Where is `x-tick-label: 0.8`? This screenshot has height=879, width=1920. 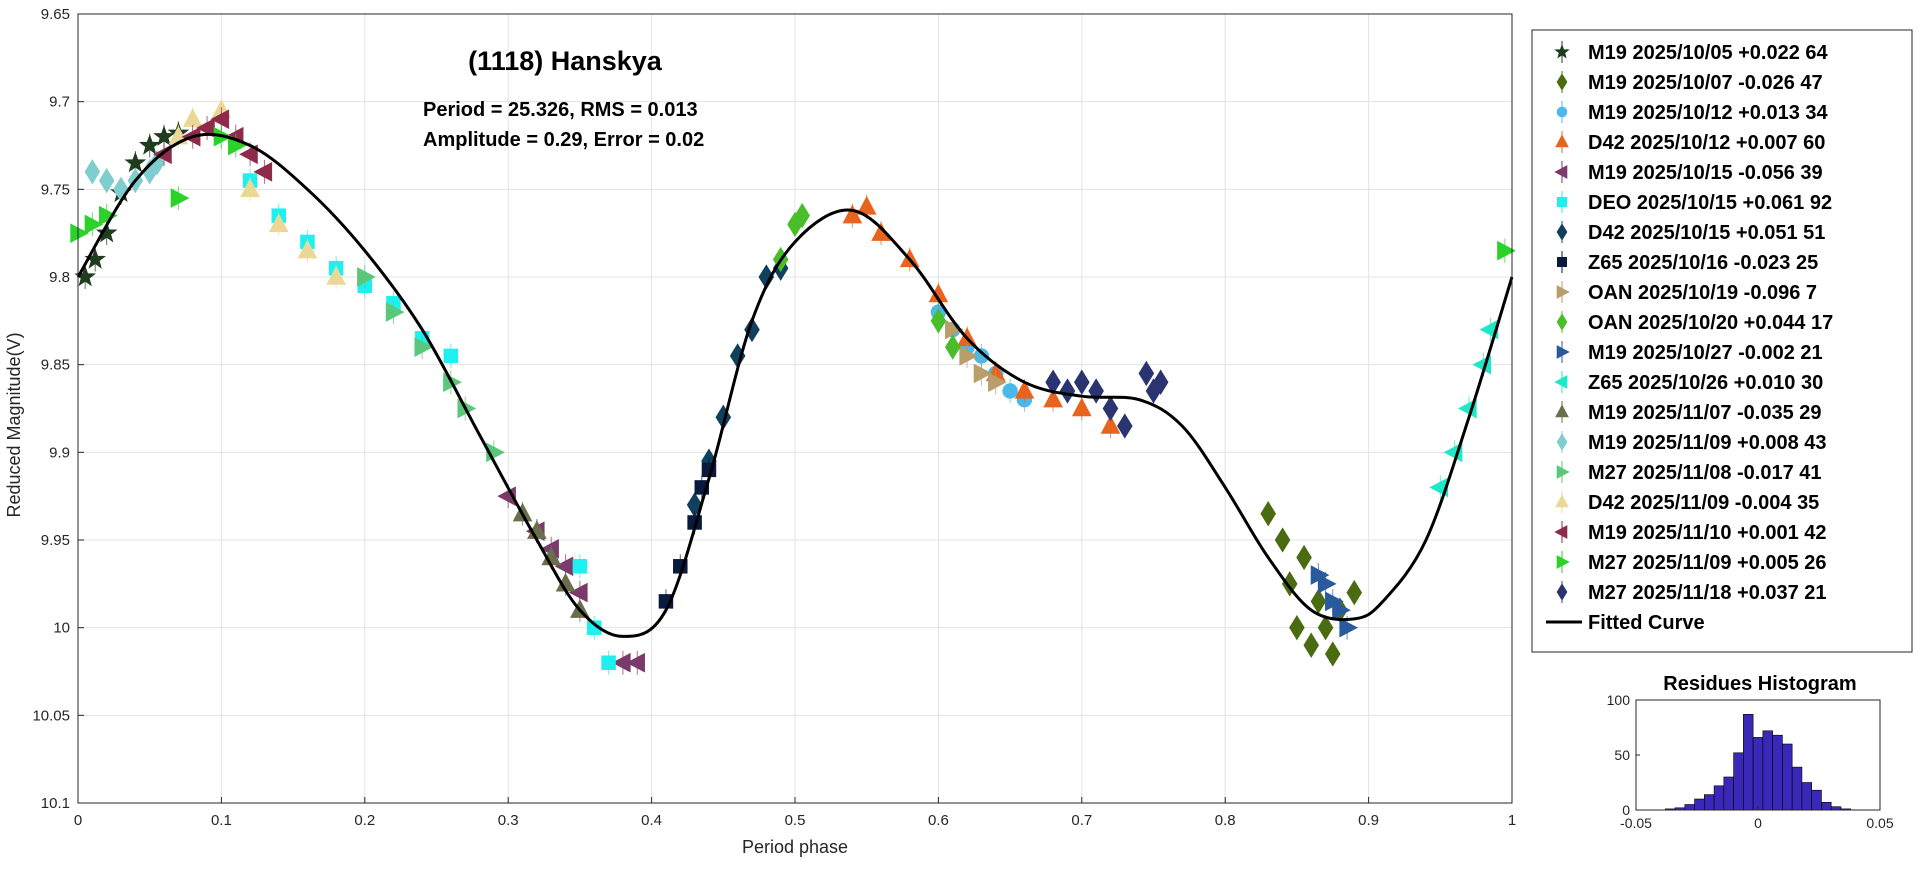 x-tick-label: 0.8 is located at coordinates (1225, 820).